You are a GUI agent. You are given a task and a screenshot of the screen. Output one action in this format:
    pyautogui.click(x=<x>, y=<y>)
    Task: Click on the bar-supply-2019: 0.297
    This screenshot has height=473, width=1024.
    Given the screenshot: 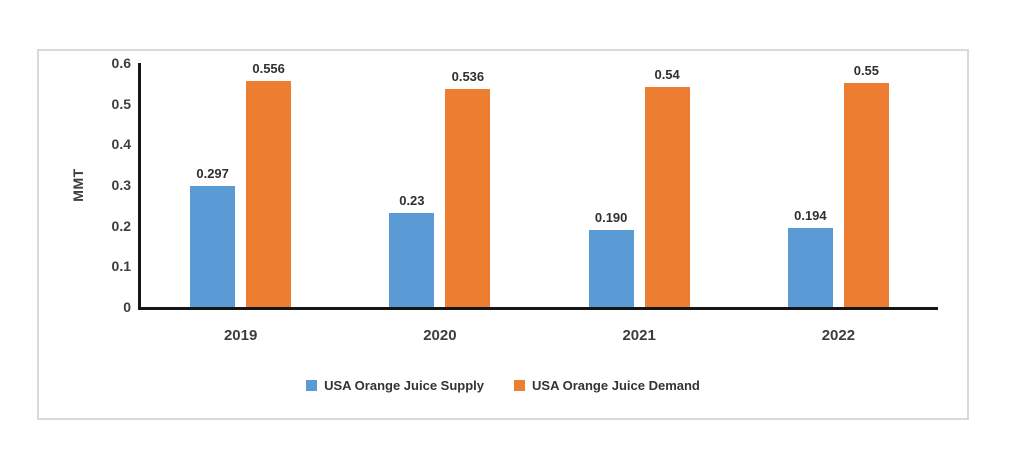 What is the action you would take?
    pyautogui.click(x=213, y=236)
    